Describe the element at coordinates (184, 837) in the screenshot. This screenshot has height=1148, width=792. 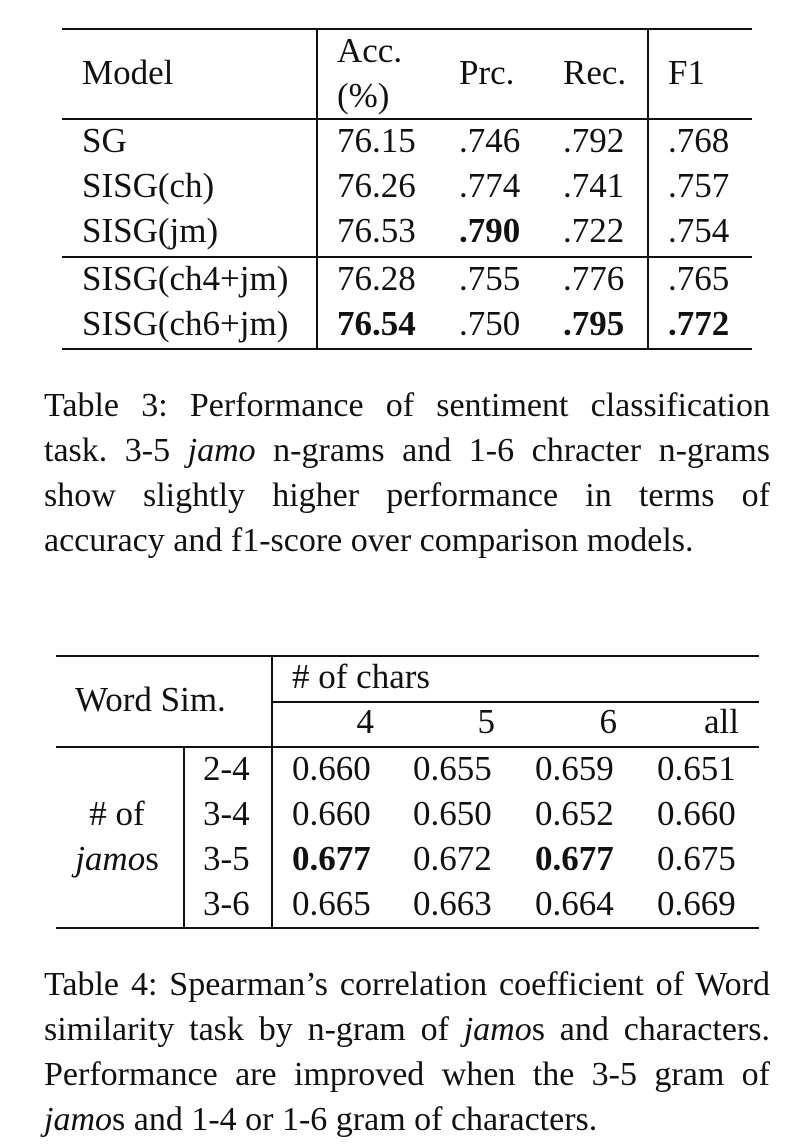
I see `table4-col-divider-range` at that location.